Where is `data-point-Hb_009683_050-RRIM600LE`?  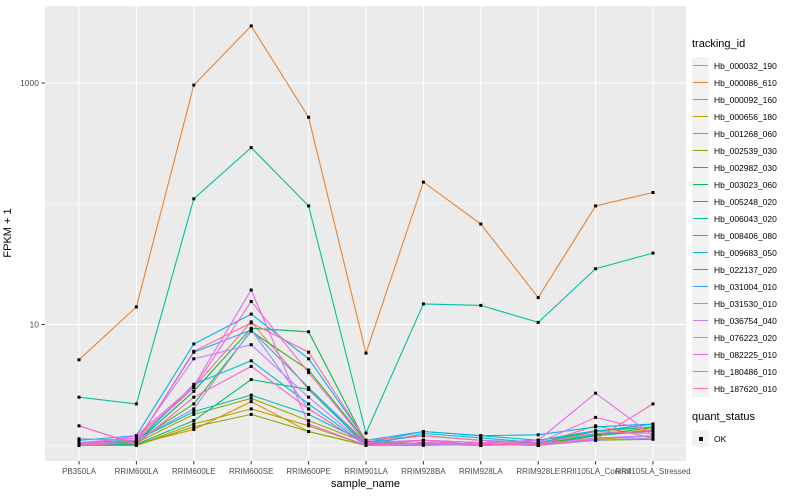 data-point-Hb_009683_050-RRIM600LE is located at coordinates (194, 384).